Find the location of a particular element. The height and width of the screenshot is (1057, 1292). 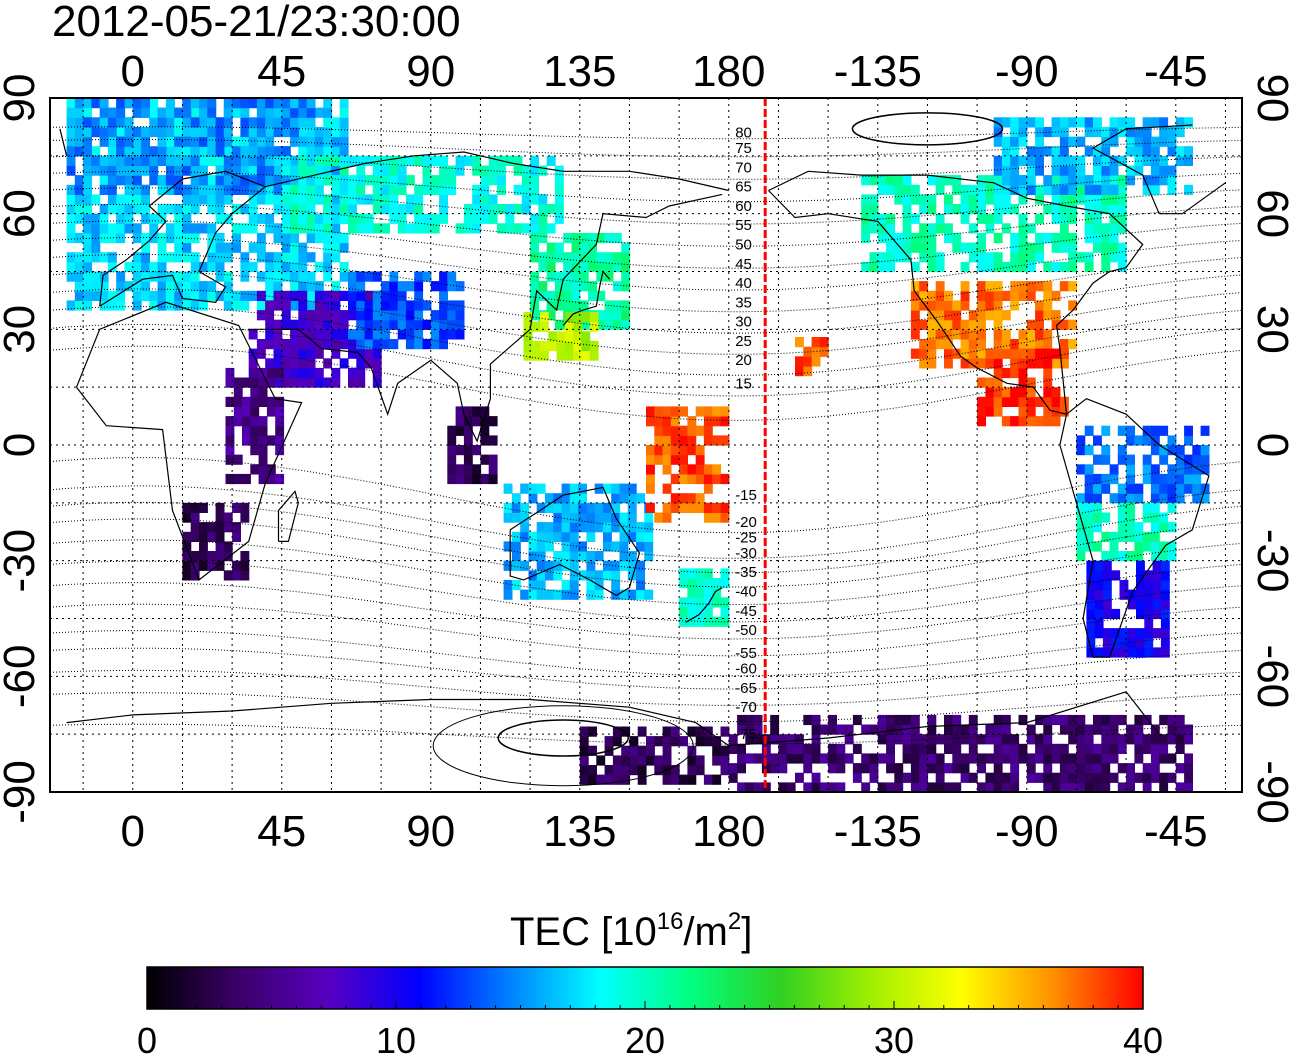

colorbar-tick-label: 10 is located at coordinates (396, 1038).